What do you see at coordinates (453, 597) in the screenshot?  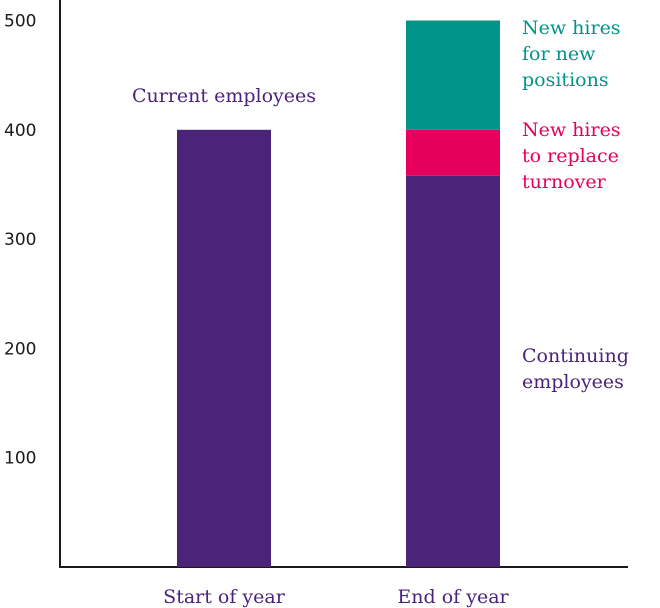 I see `x-tick-label: End of year` at bounding box center [453, 597].